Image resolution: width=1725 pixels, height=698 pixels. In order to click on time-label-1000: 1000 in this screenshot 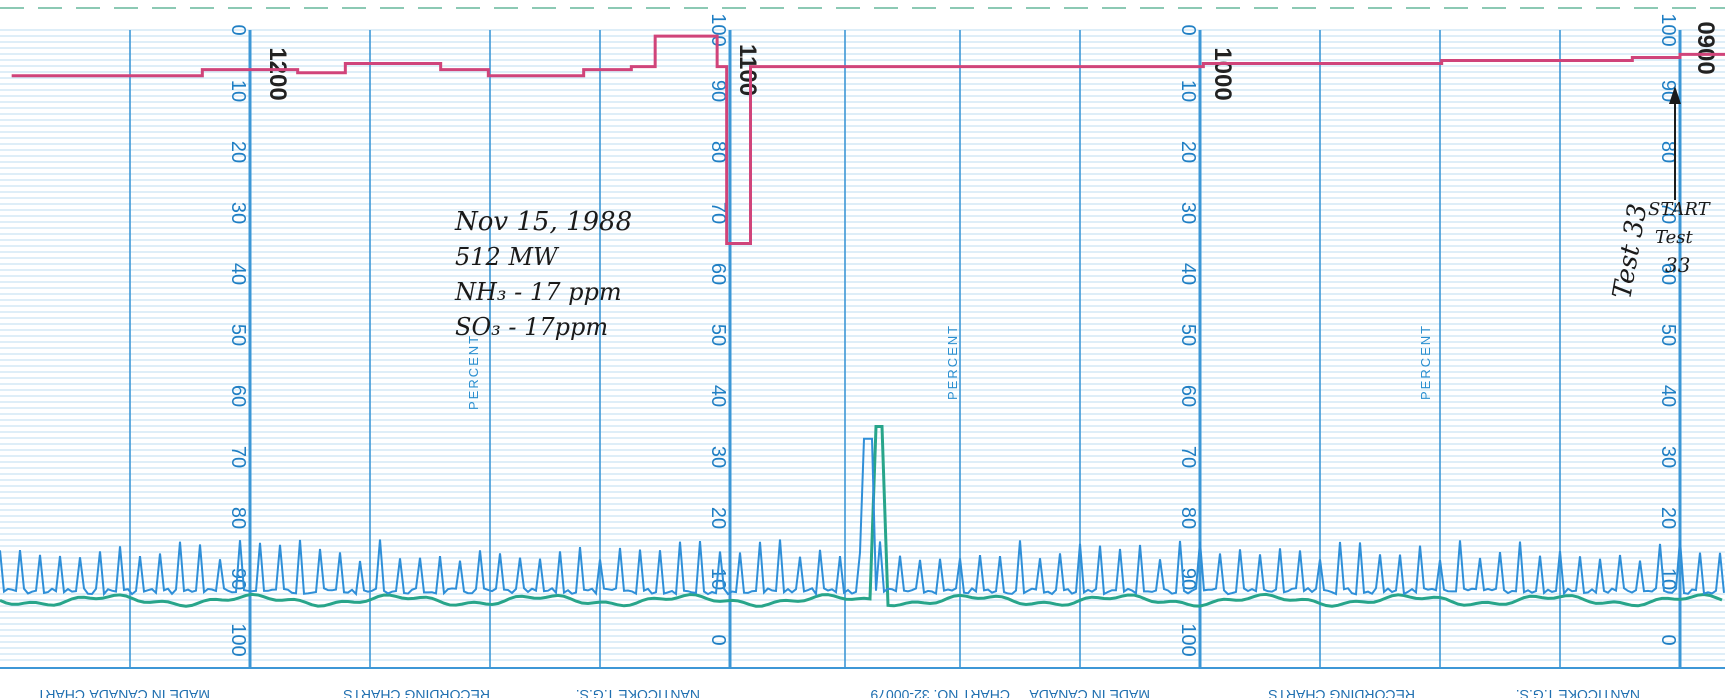, I will do `click(1222, 73)`.